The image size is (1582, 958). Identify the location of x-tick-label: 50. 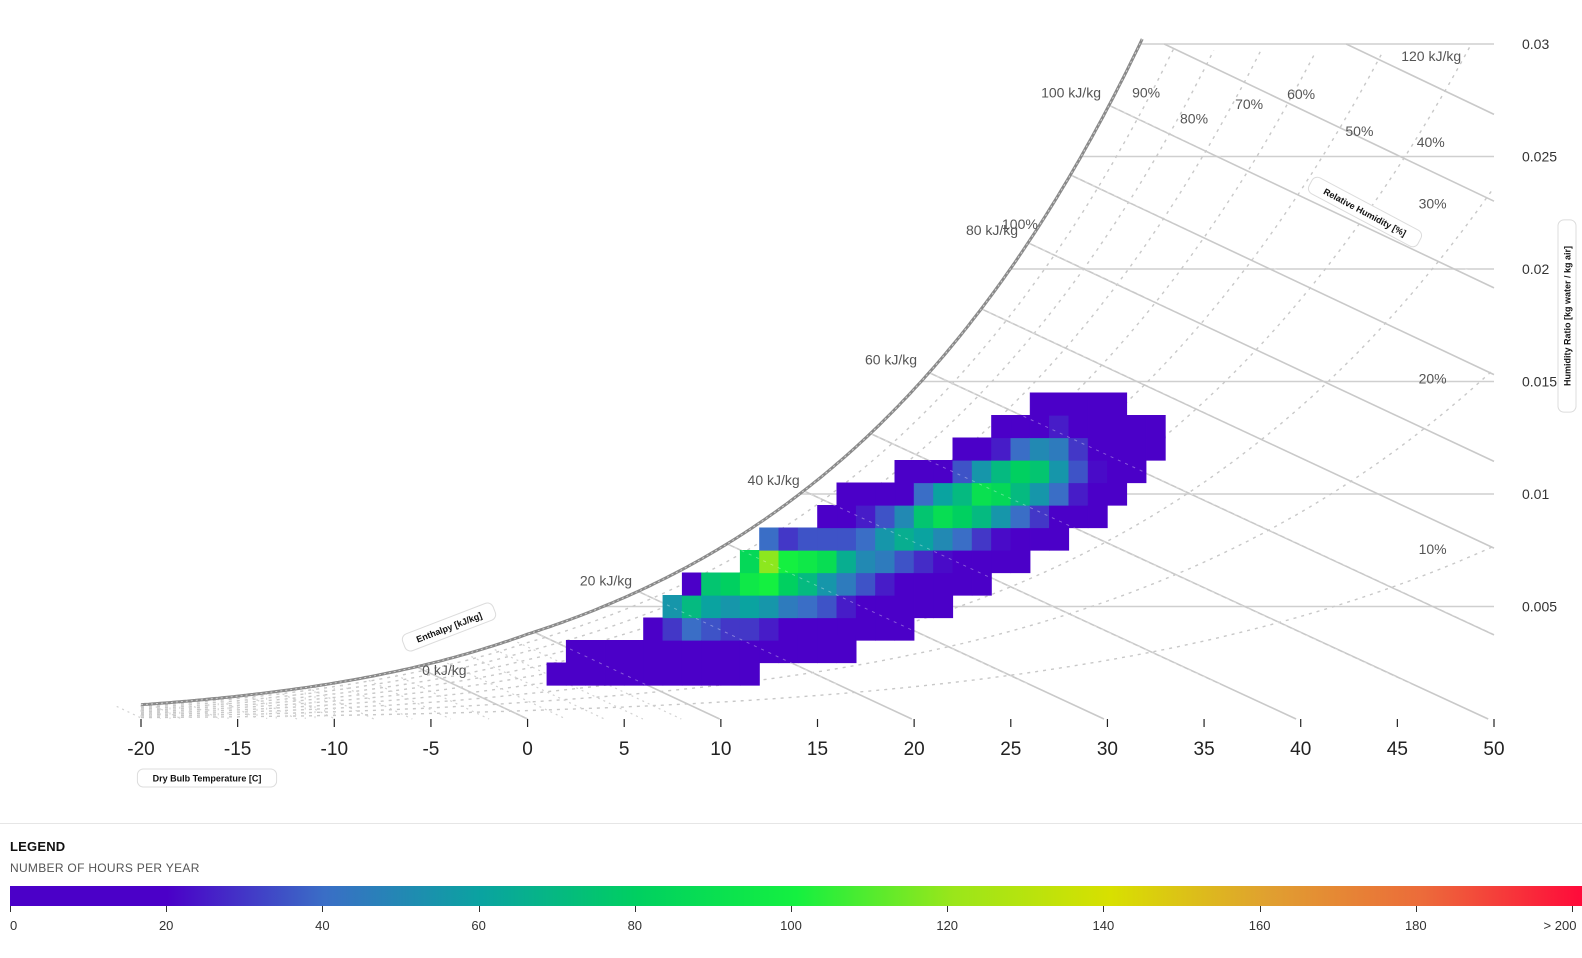
(1493, 749).